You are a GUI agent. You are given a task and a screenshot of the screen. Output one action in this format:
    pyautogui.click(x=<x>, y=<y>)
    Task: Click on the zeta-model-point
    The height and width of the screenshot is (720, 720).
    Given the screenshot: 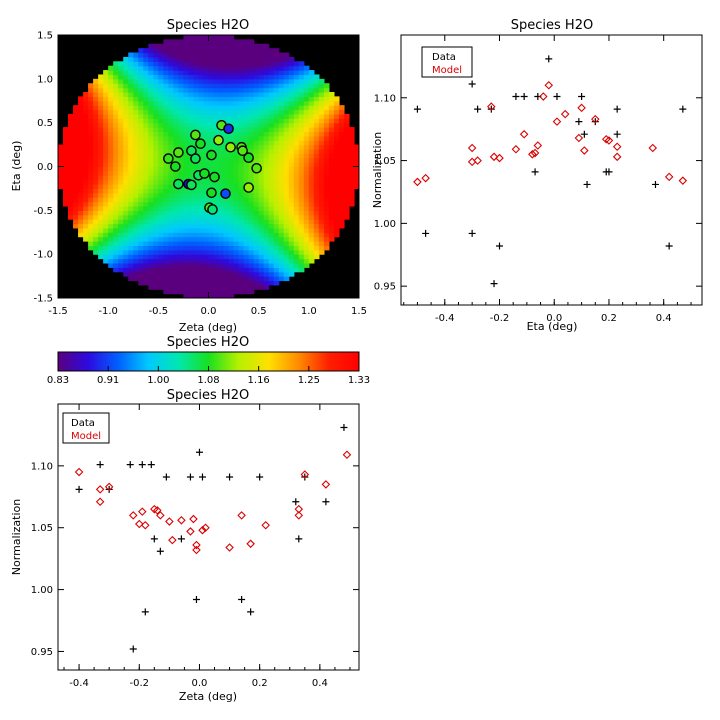 What is the action you would take?
    pyautogui.click(x=181, y=520)
    